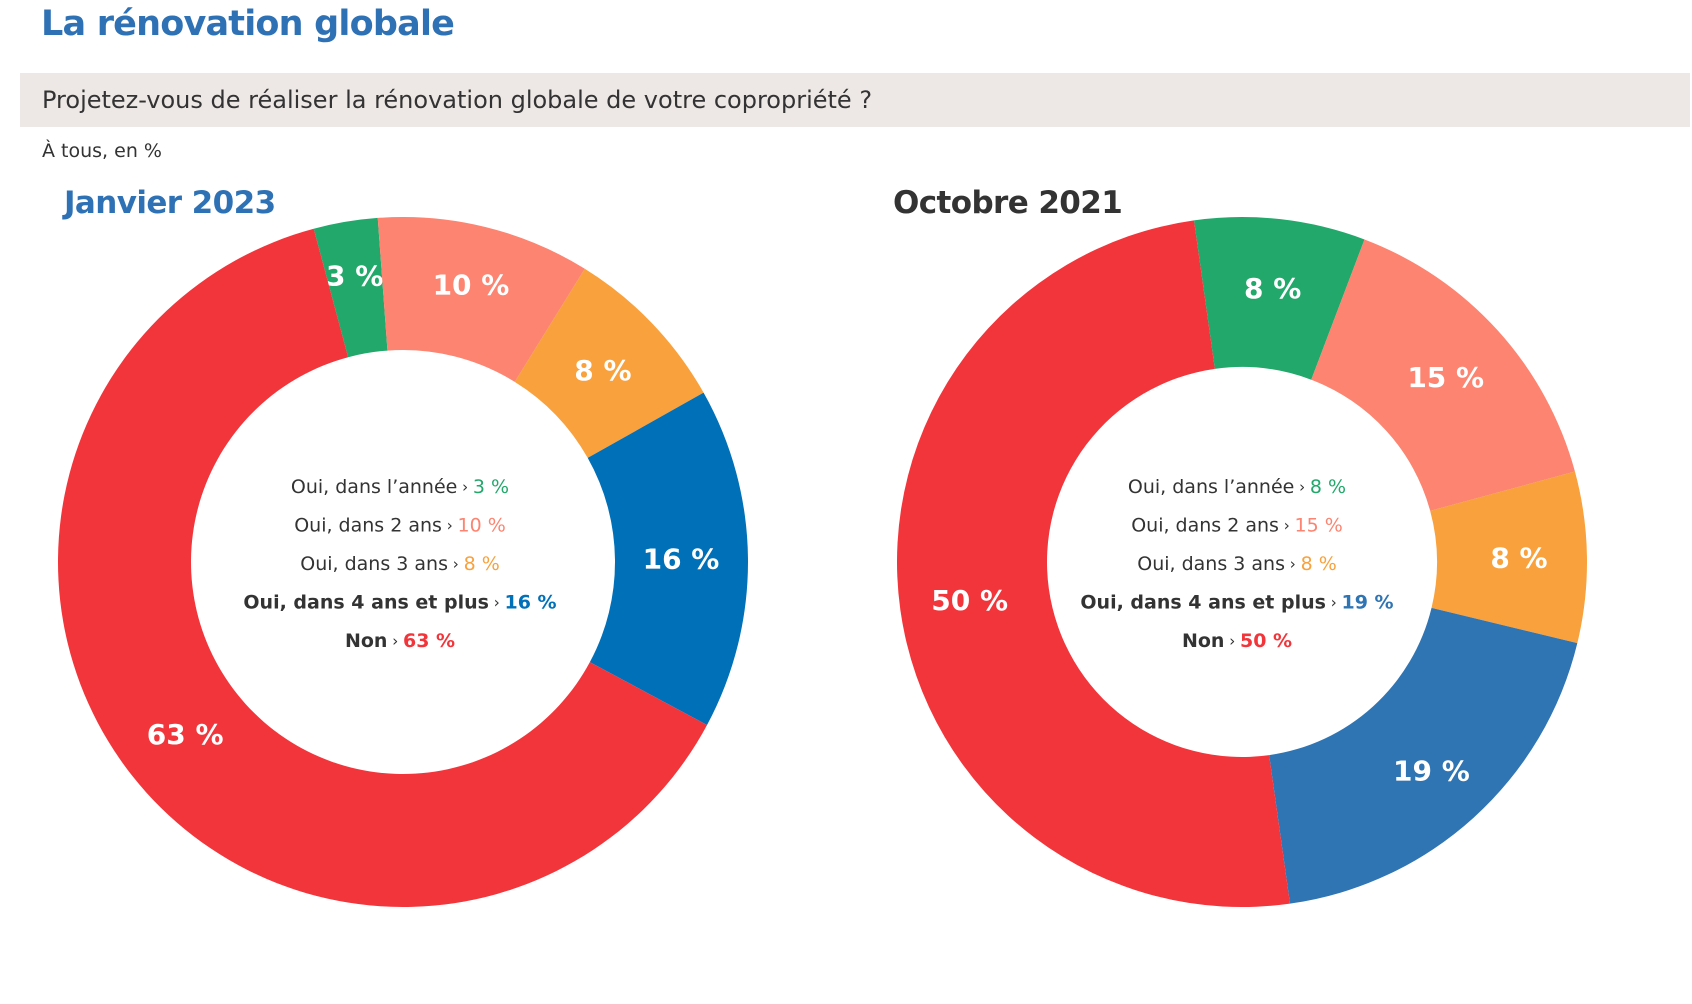 The image size is (1692, 1004). What do you see at coordinates (102, 151) in the screenshot?
I see `base-note: À tous, en %` at bounding box center [102, 151].